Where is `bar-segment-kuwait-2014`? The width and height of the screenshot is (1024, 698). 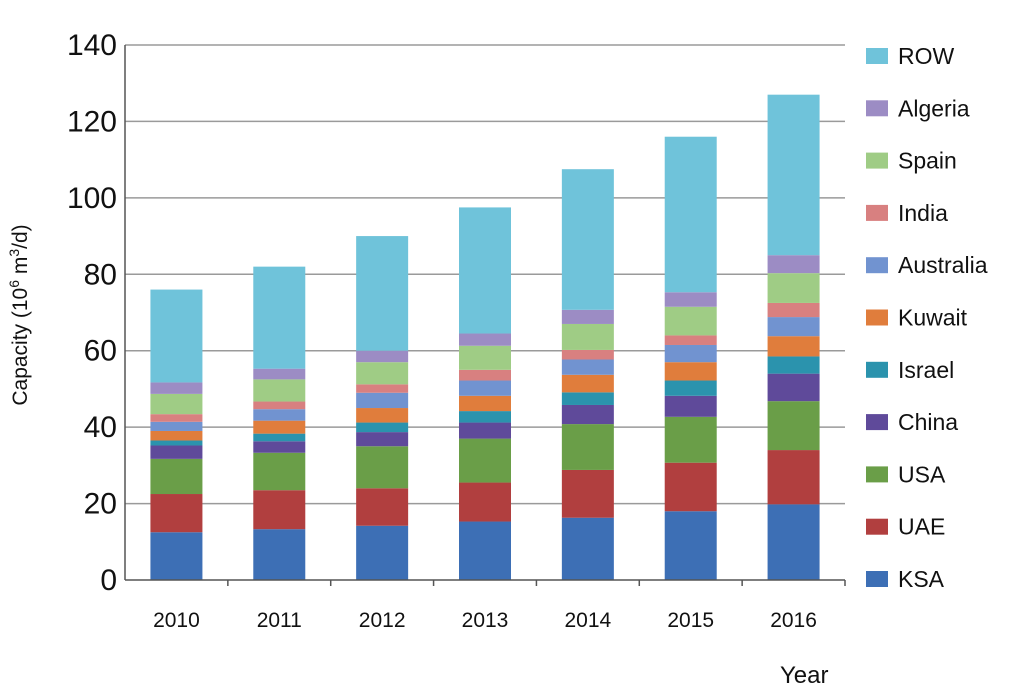 bar-segment-kuwait-2014 is located at coordinates (587, 383).